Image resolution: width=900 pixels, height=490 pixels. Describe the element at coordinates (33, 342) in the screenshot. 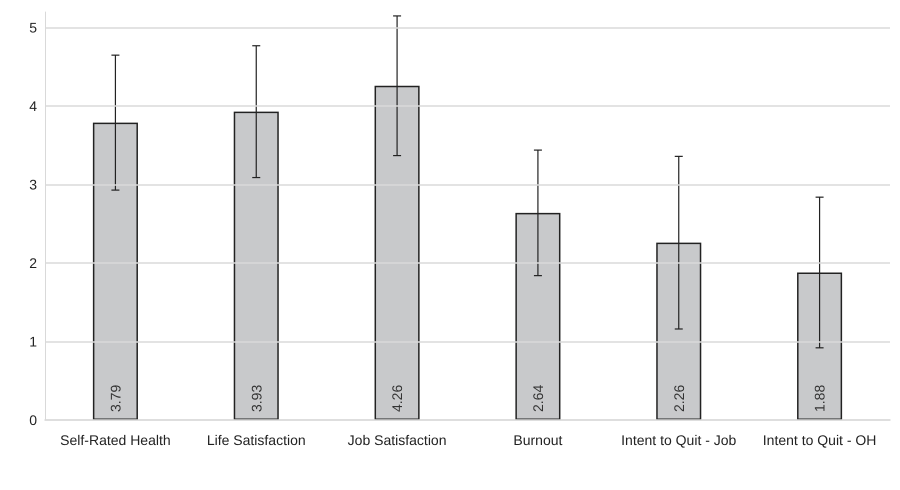

I see `y-tick-label: 1` at that location.